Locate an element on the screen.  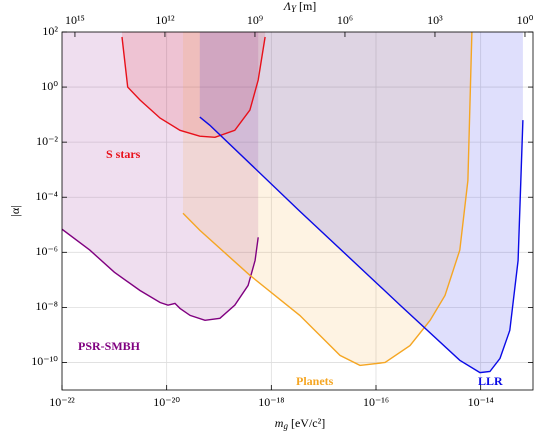
y-tick-label: 10⁻² is located at coordinates (47, 141).